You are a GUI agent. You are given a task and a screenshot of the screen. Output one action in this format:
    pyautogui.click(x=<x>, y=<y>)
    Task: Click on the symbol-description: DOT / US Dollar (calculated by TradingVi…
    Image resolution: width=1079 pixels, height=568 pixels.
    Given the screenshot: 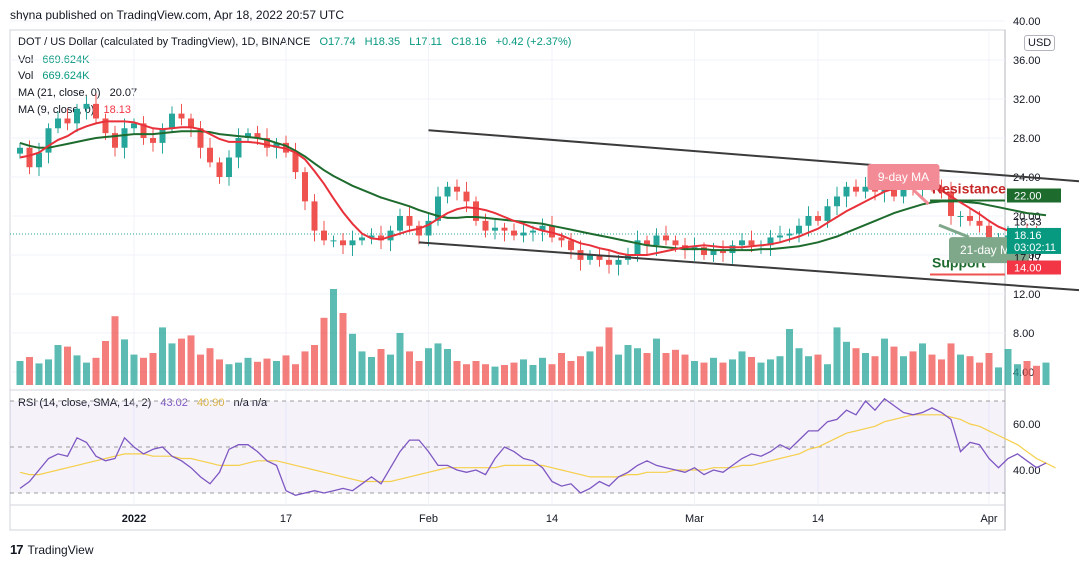 What is the action you would take?
    pyautogui.click(x=164, y=42)
    